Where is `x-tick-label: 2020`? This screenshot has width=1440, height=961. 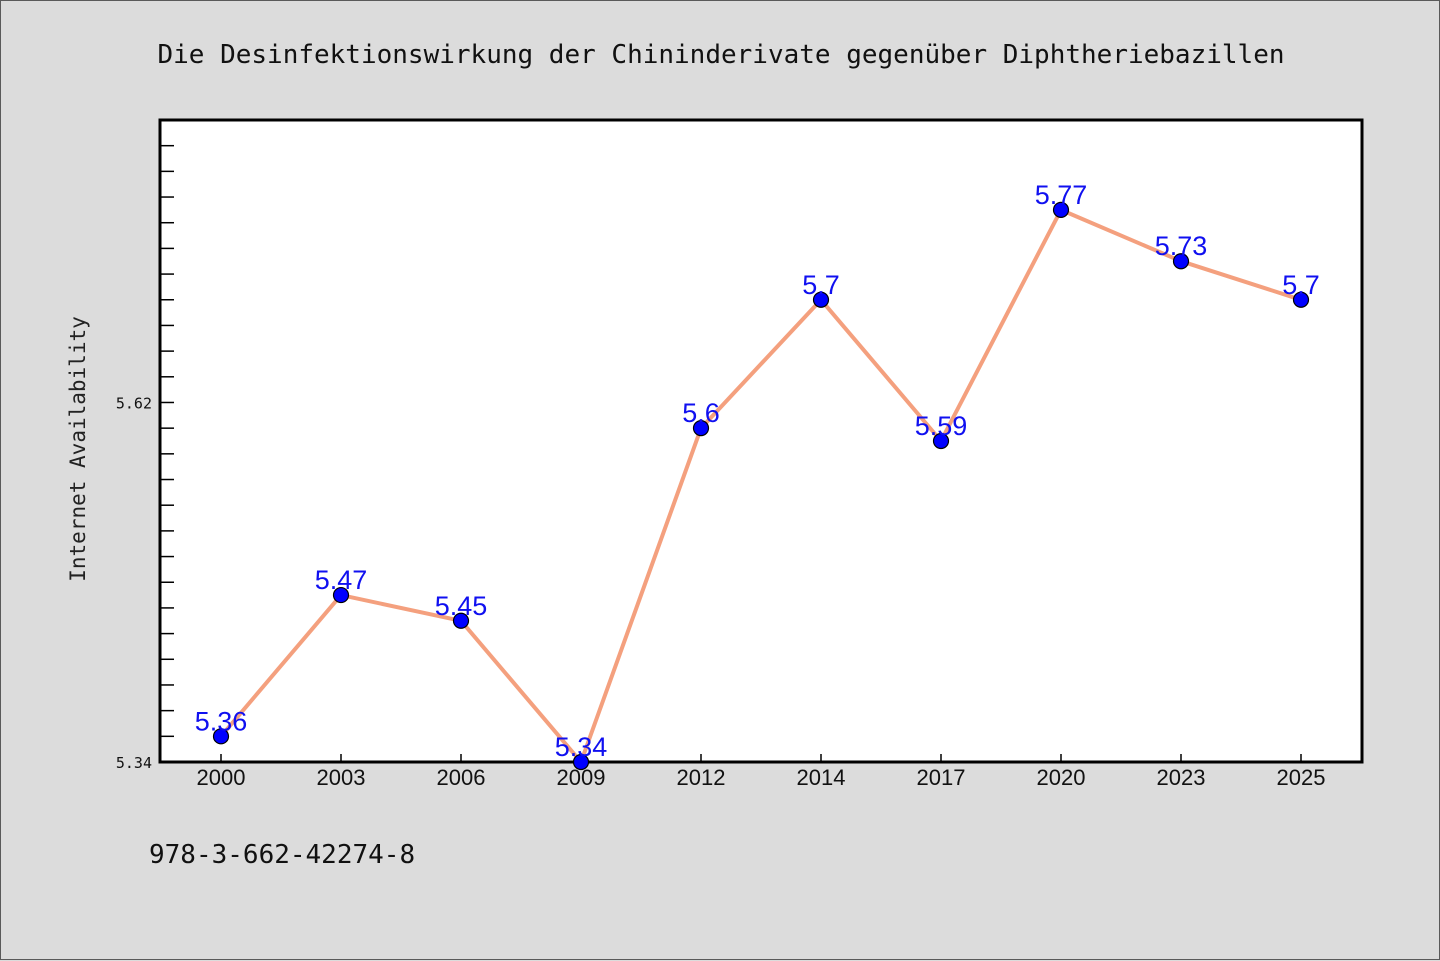
x-tick-label: 2020 is located at coordinates (1061, 777).